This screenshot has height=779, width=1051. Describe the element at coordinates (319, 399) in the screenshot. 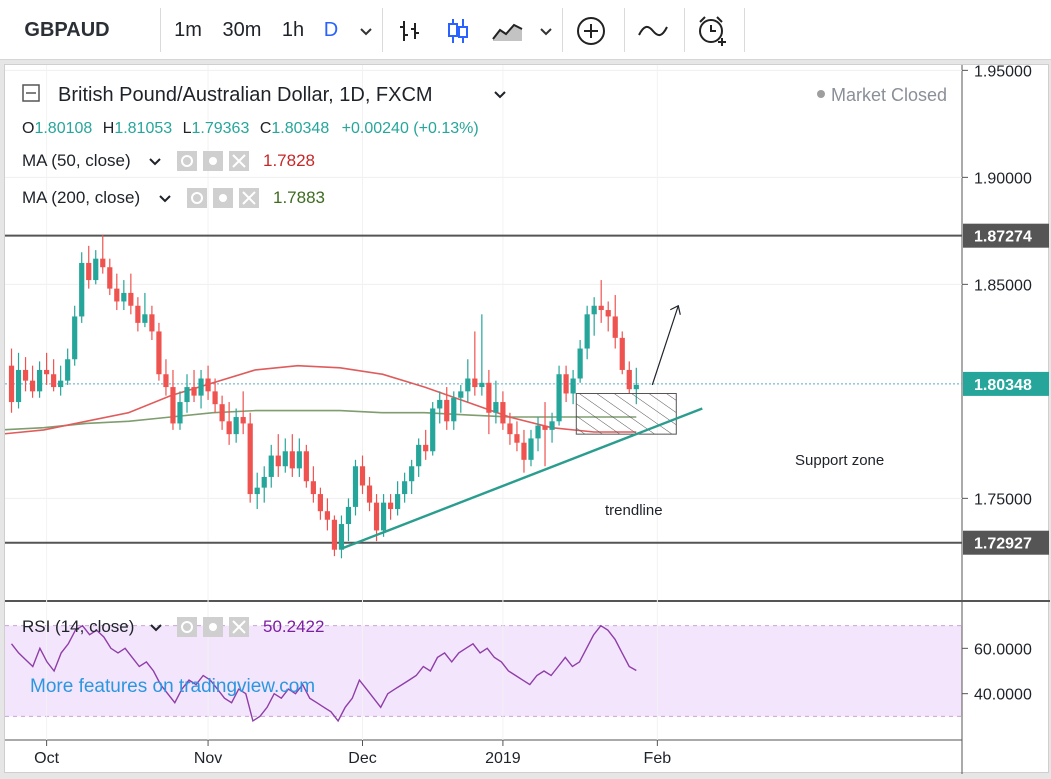

I see `ma50-line` at that location.